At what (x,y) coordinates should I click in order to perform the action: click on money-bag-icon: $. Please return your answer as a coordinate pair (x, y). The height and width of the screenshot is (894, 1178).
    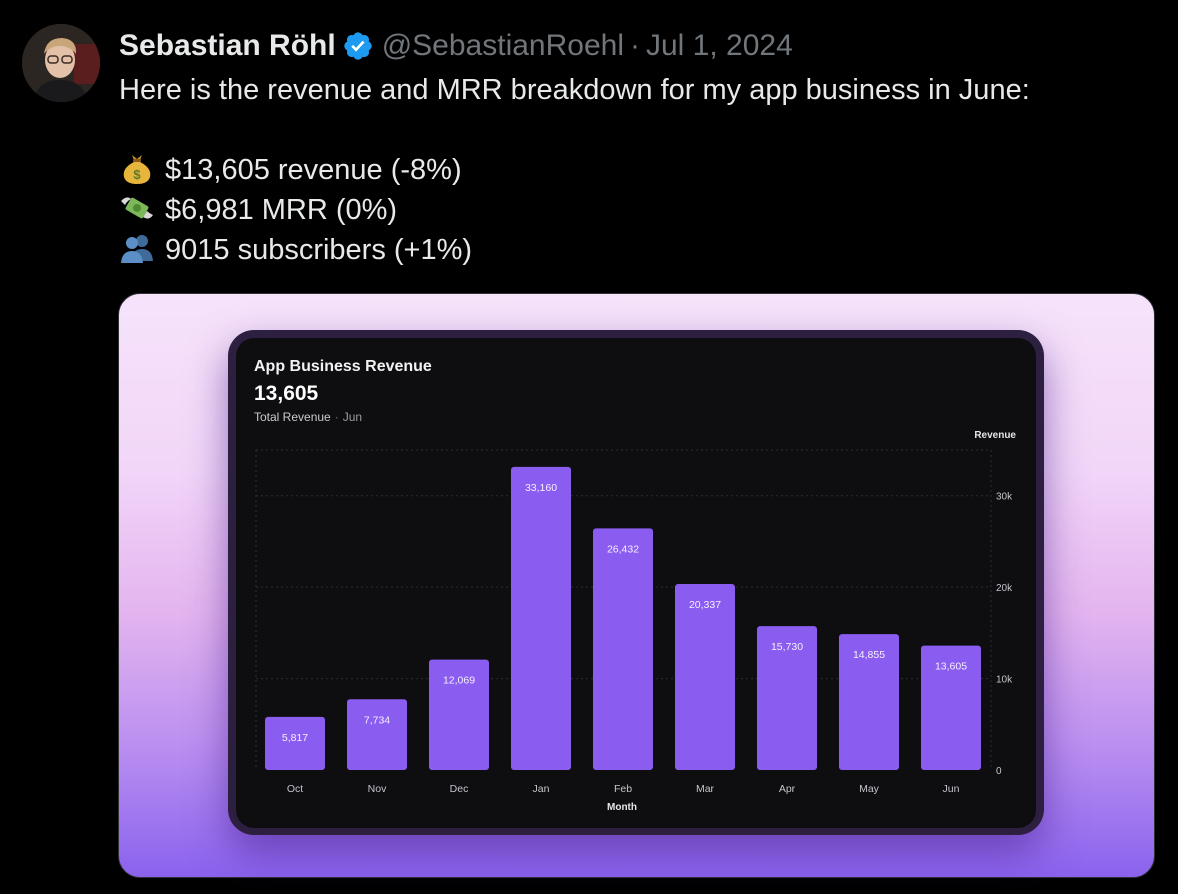
    Looking at the image, I should click on (137, 168).